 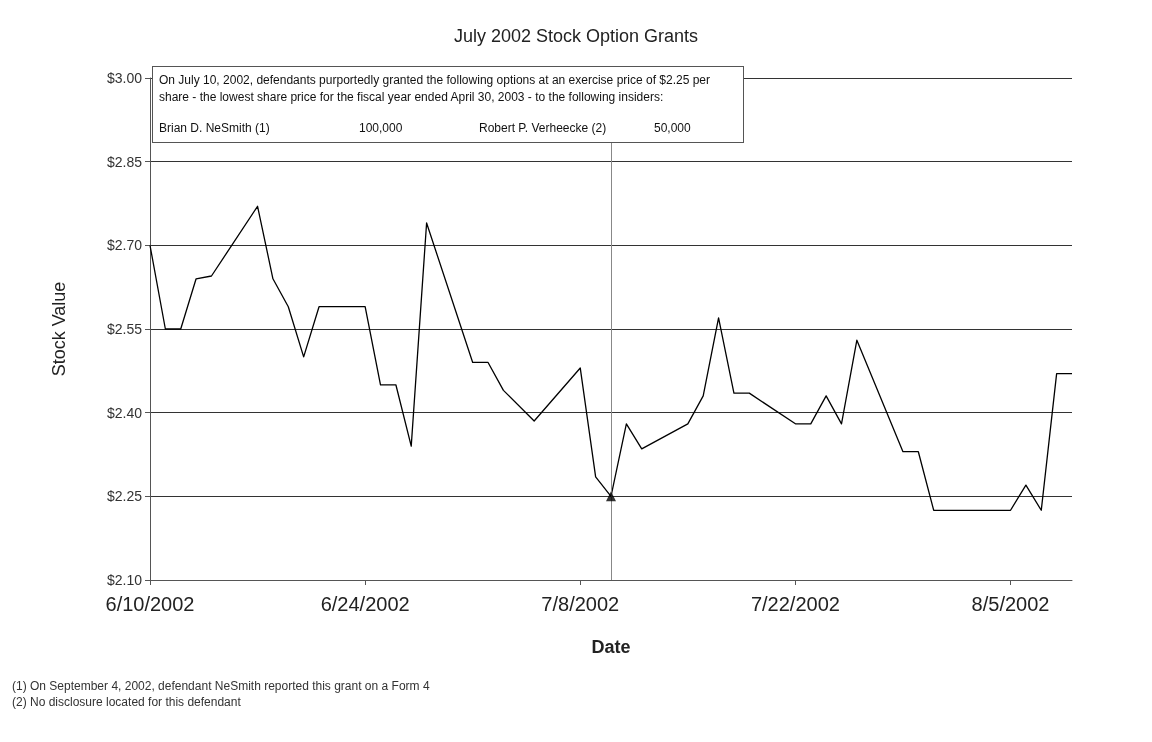 I want to click on y-tick-label: $2.10, so click(x=124, y=580).